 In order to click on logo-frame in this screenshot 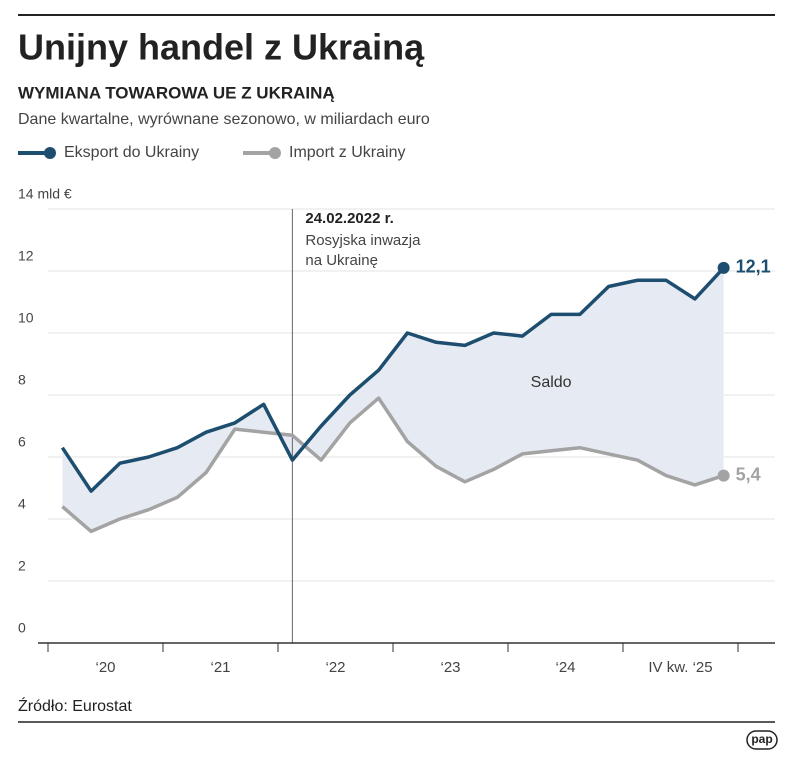, I will do `click(762, 740)`.